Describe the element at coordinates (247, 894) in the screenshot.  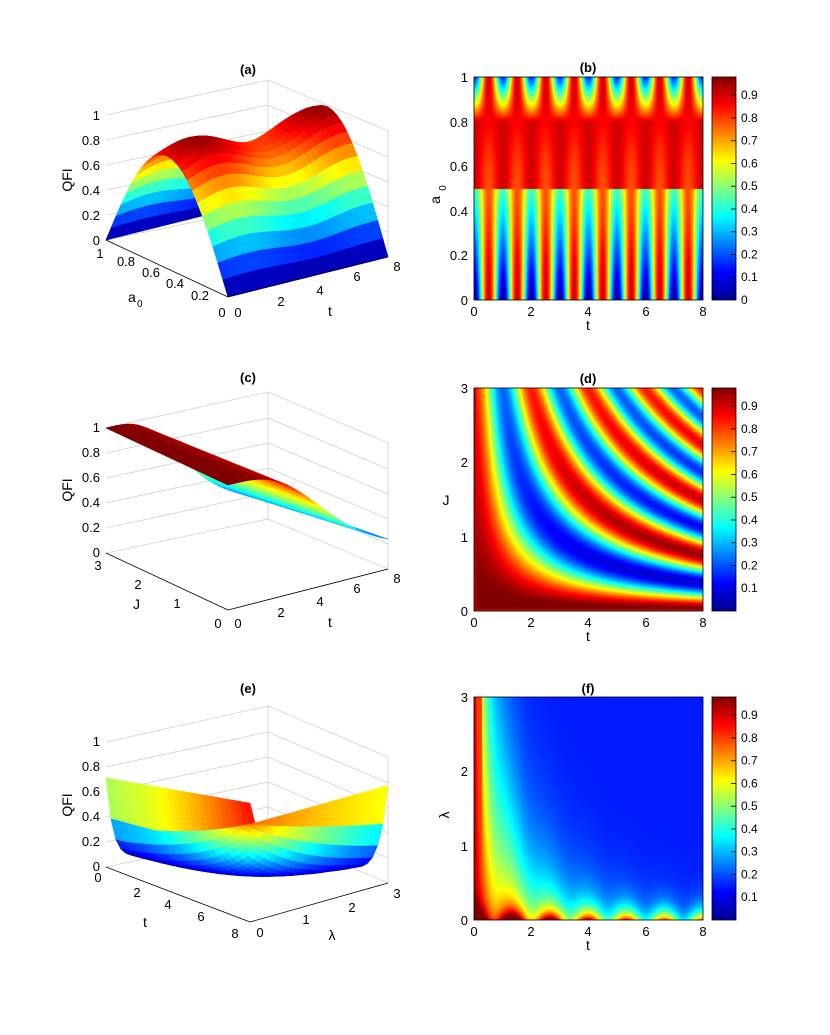
I see `panel-e-axes` at that location.